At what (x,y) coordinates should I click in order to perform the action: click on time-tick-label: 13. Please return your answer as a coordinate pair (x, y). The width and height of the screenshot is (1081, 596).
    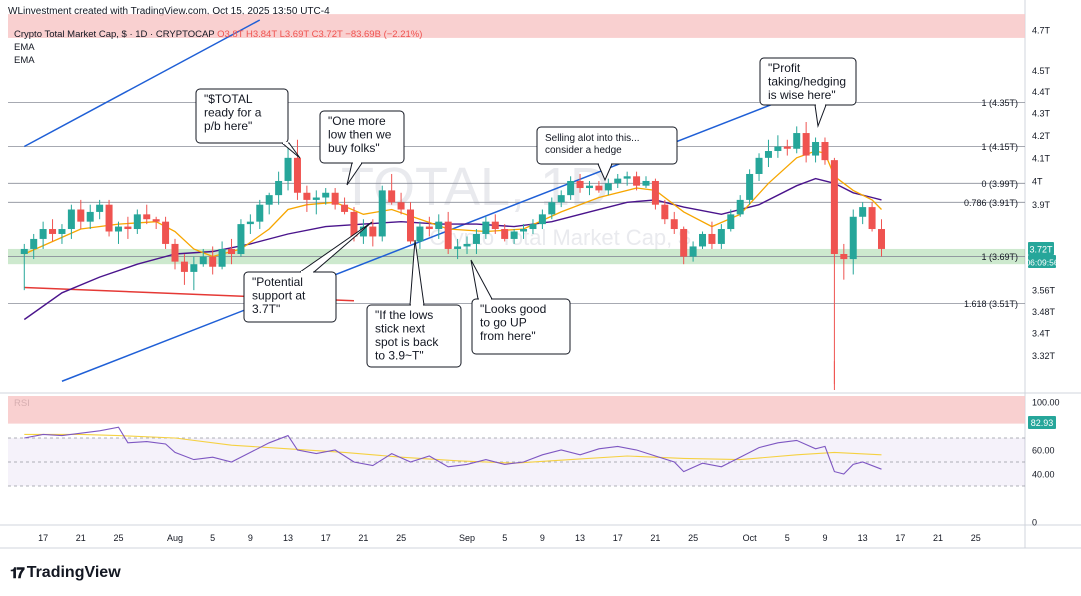
    Looking at the image, I should click on (580, 538).